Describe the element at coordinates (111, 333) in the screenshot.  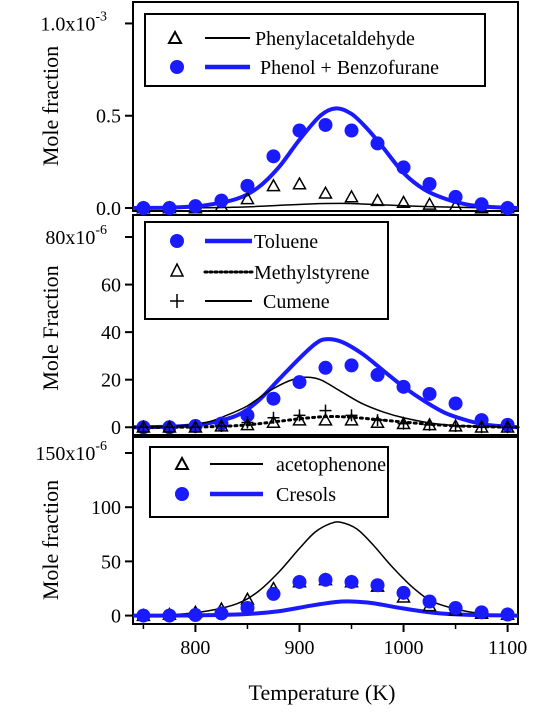
I see `y-tick-label: 40` at that location.